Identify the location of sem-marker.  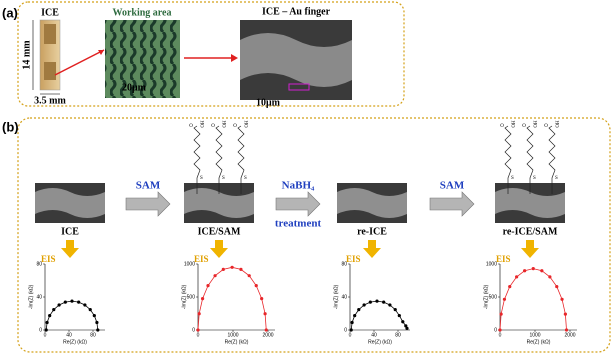
(299, 87).